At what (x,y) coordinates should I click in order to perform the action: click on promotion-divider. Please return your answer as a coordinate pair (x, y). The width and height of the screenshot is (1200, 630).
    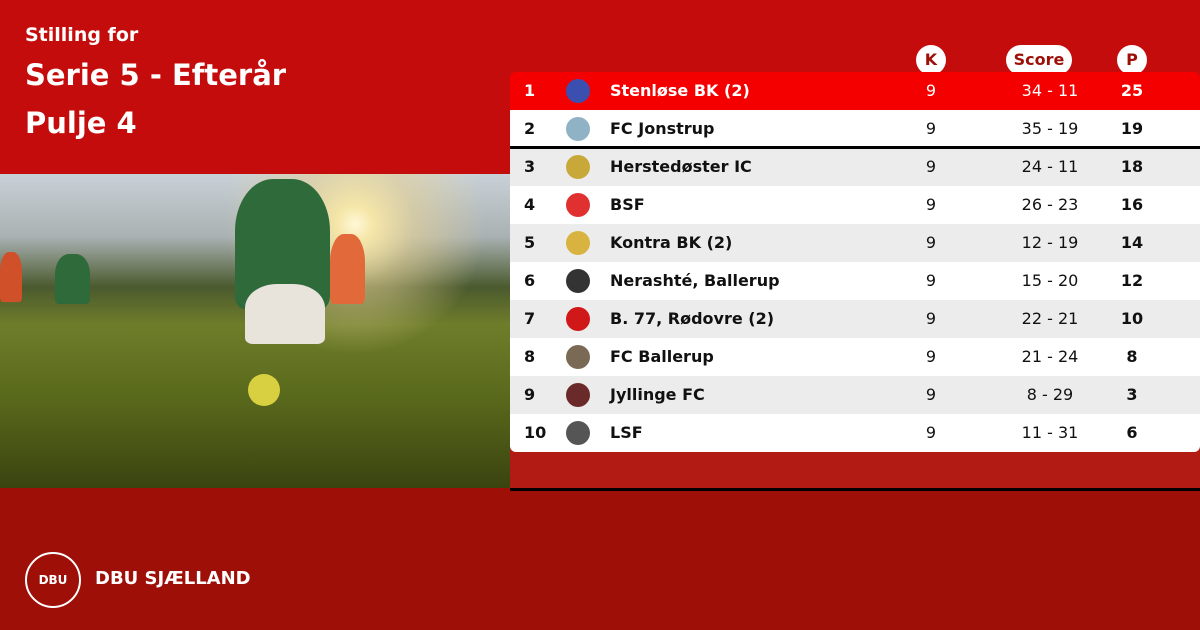
    Looking at the image, I should click on (855, 147).